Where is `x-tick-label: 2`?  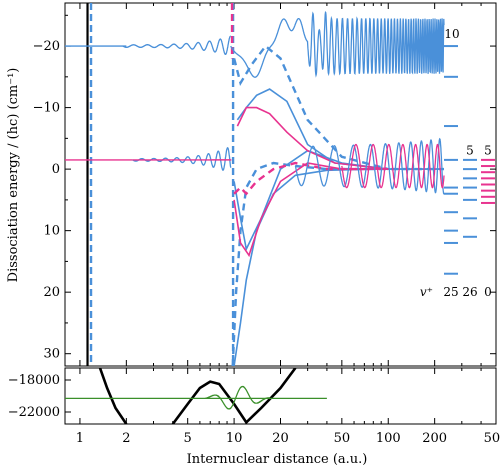 x-tick-label: 2 is located at coordinates (126, 438).